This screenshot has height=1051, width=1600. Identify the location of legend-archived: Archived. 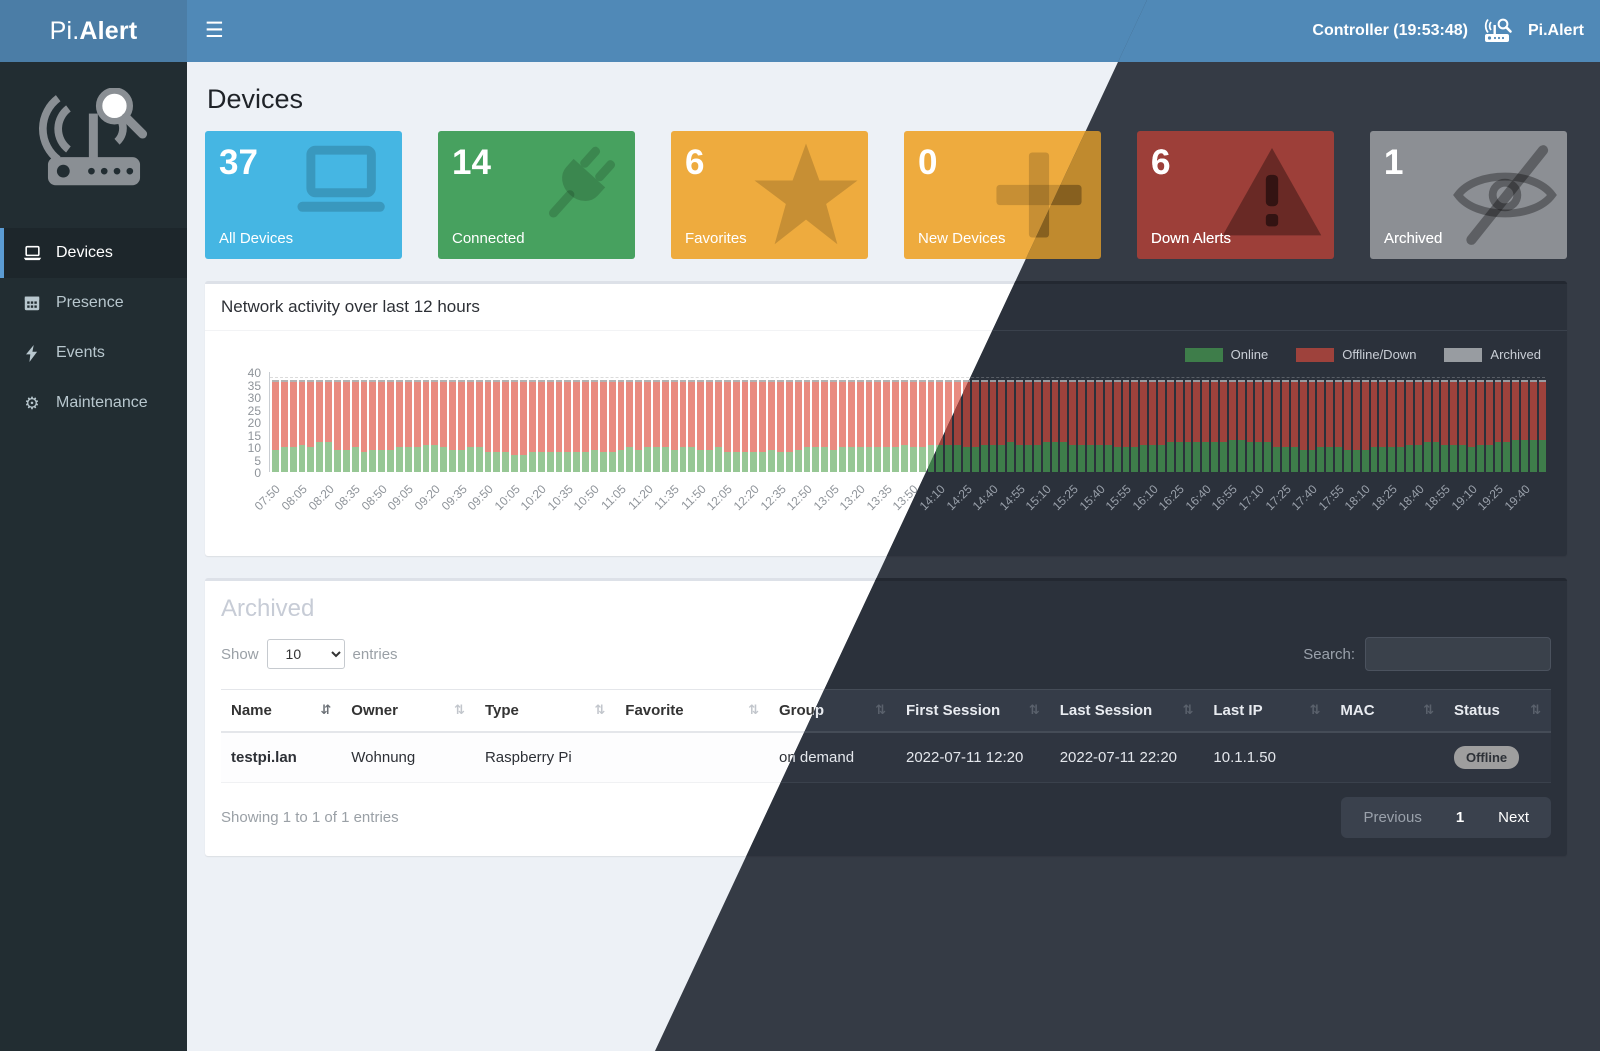
(1492, 354).